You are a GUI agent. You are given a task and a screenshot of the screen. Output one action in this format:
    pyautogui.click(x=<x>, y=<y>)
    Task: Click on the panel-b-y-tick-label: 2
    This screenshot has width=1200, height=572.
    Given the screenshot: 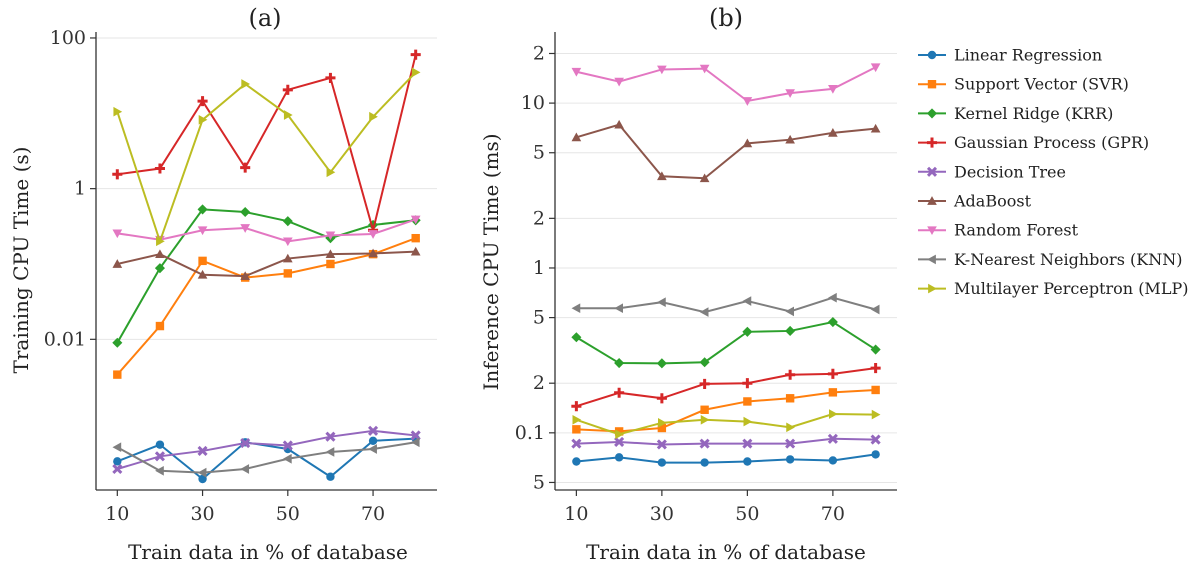 What is the action you would take?
    pyautogui.click(x=539, y=218)
    